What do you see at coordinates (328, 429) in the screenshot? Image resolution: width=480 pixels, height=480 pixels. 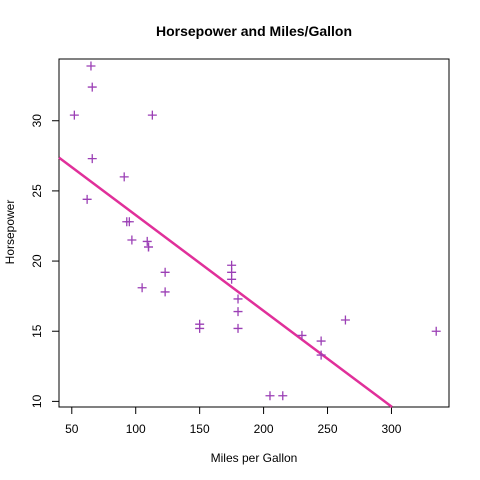 I see `x-tick-label: 250` at bounding box center [328, 429].